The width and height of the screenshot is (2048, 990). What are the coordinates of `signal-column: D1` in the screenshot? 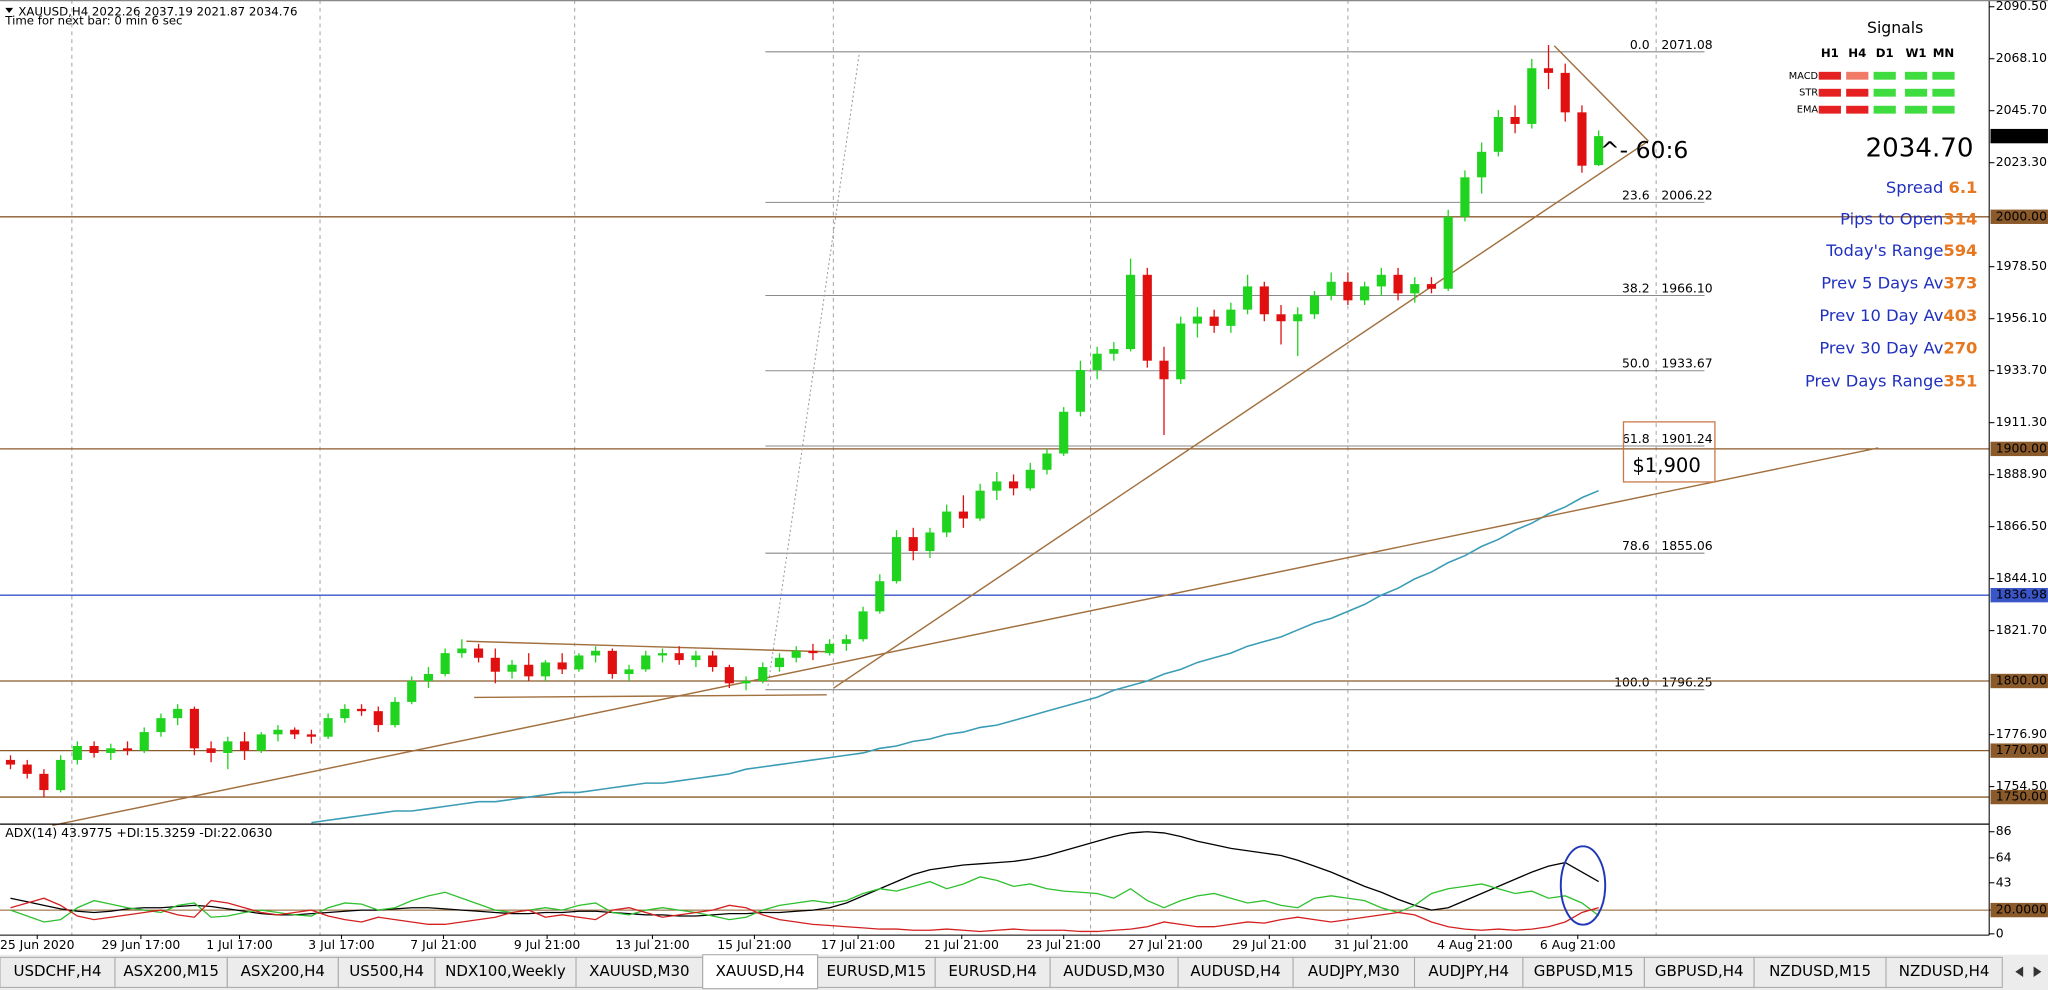 It's located at (1885, 53).